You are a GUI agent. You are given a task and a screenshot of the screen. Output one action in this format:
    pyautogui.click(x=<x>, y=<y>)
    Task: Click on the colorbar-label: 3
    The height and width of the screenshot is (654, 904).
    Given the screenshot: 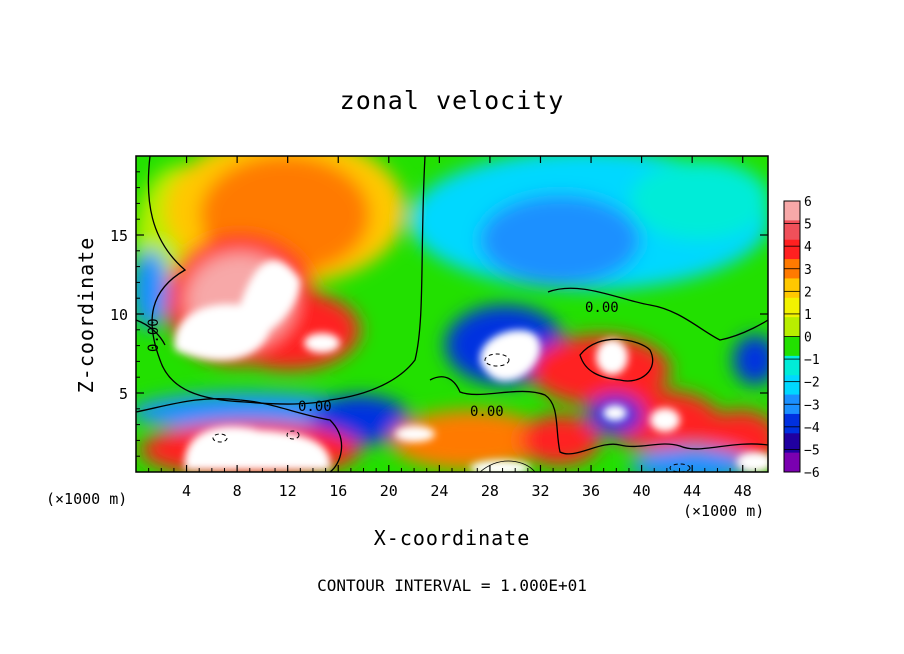 What is the action you would take?
    pyautogui.click(x=808, y=270)
    